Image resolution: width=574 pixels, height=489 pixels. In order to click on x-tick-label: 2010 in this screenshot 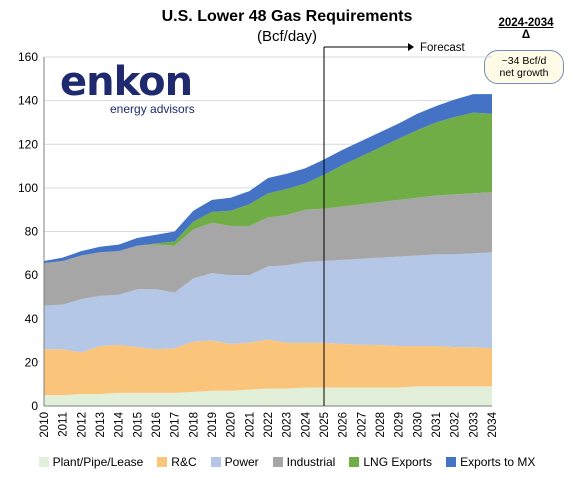, I will do `click(45, 425)`.